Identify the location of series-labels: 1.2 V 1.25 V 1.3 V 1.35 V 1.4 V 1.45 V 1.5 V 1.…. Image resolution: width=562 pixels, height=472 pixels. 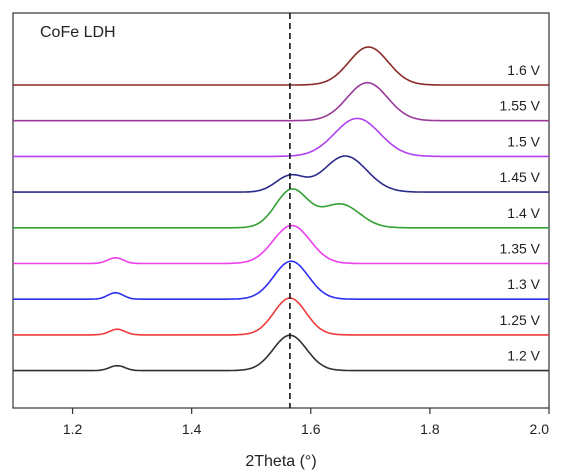
(520, 213).